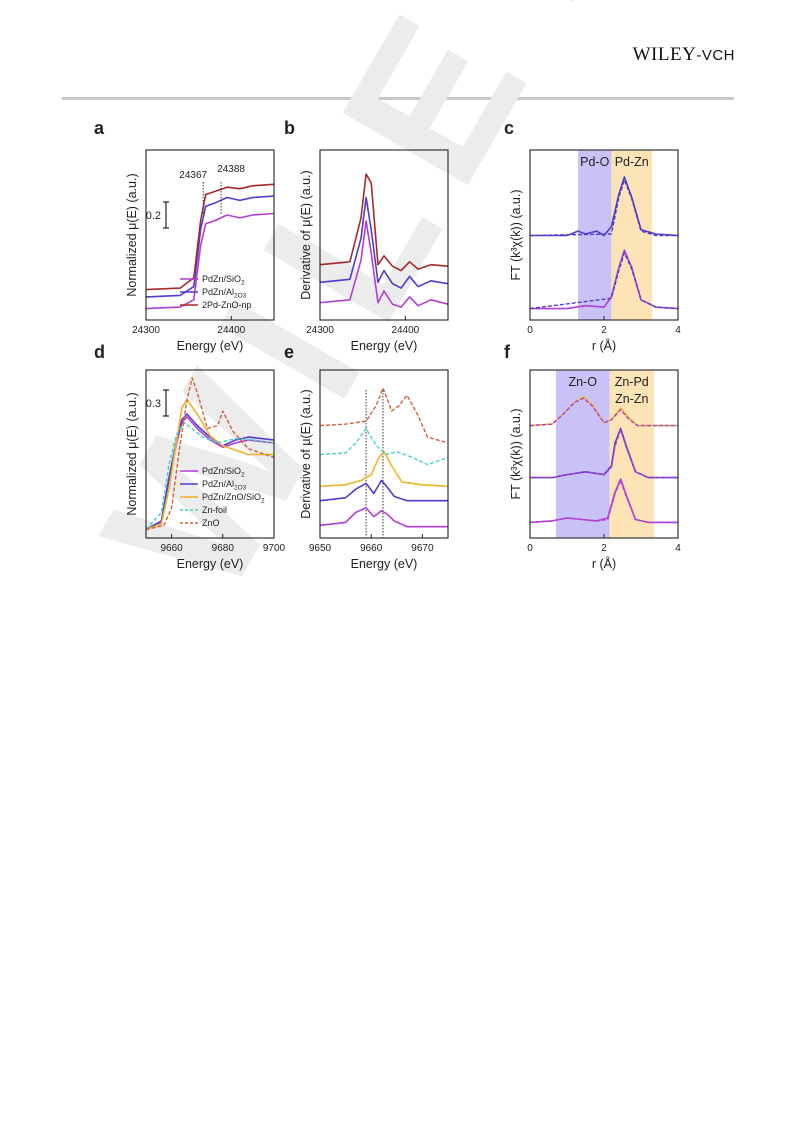  What do you see at coordinates (582, 382) in the screenshot?
I see `band-label: Zn-O` at bounding box center [582, 382].